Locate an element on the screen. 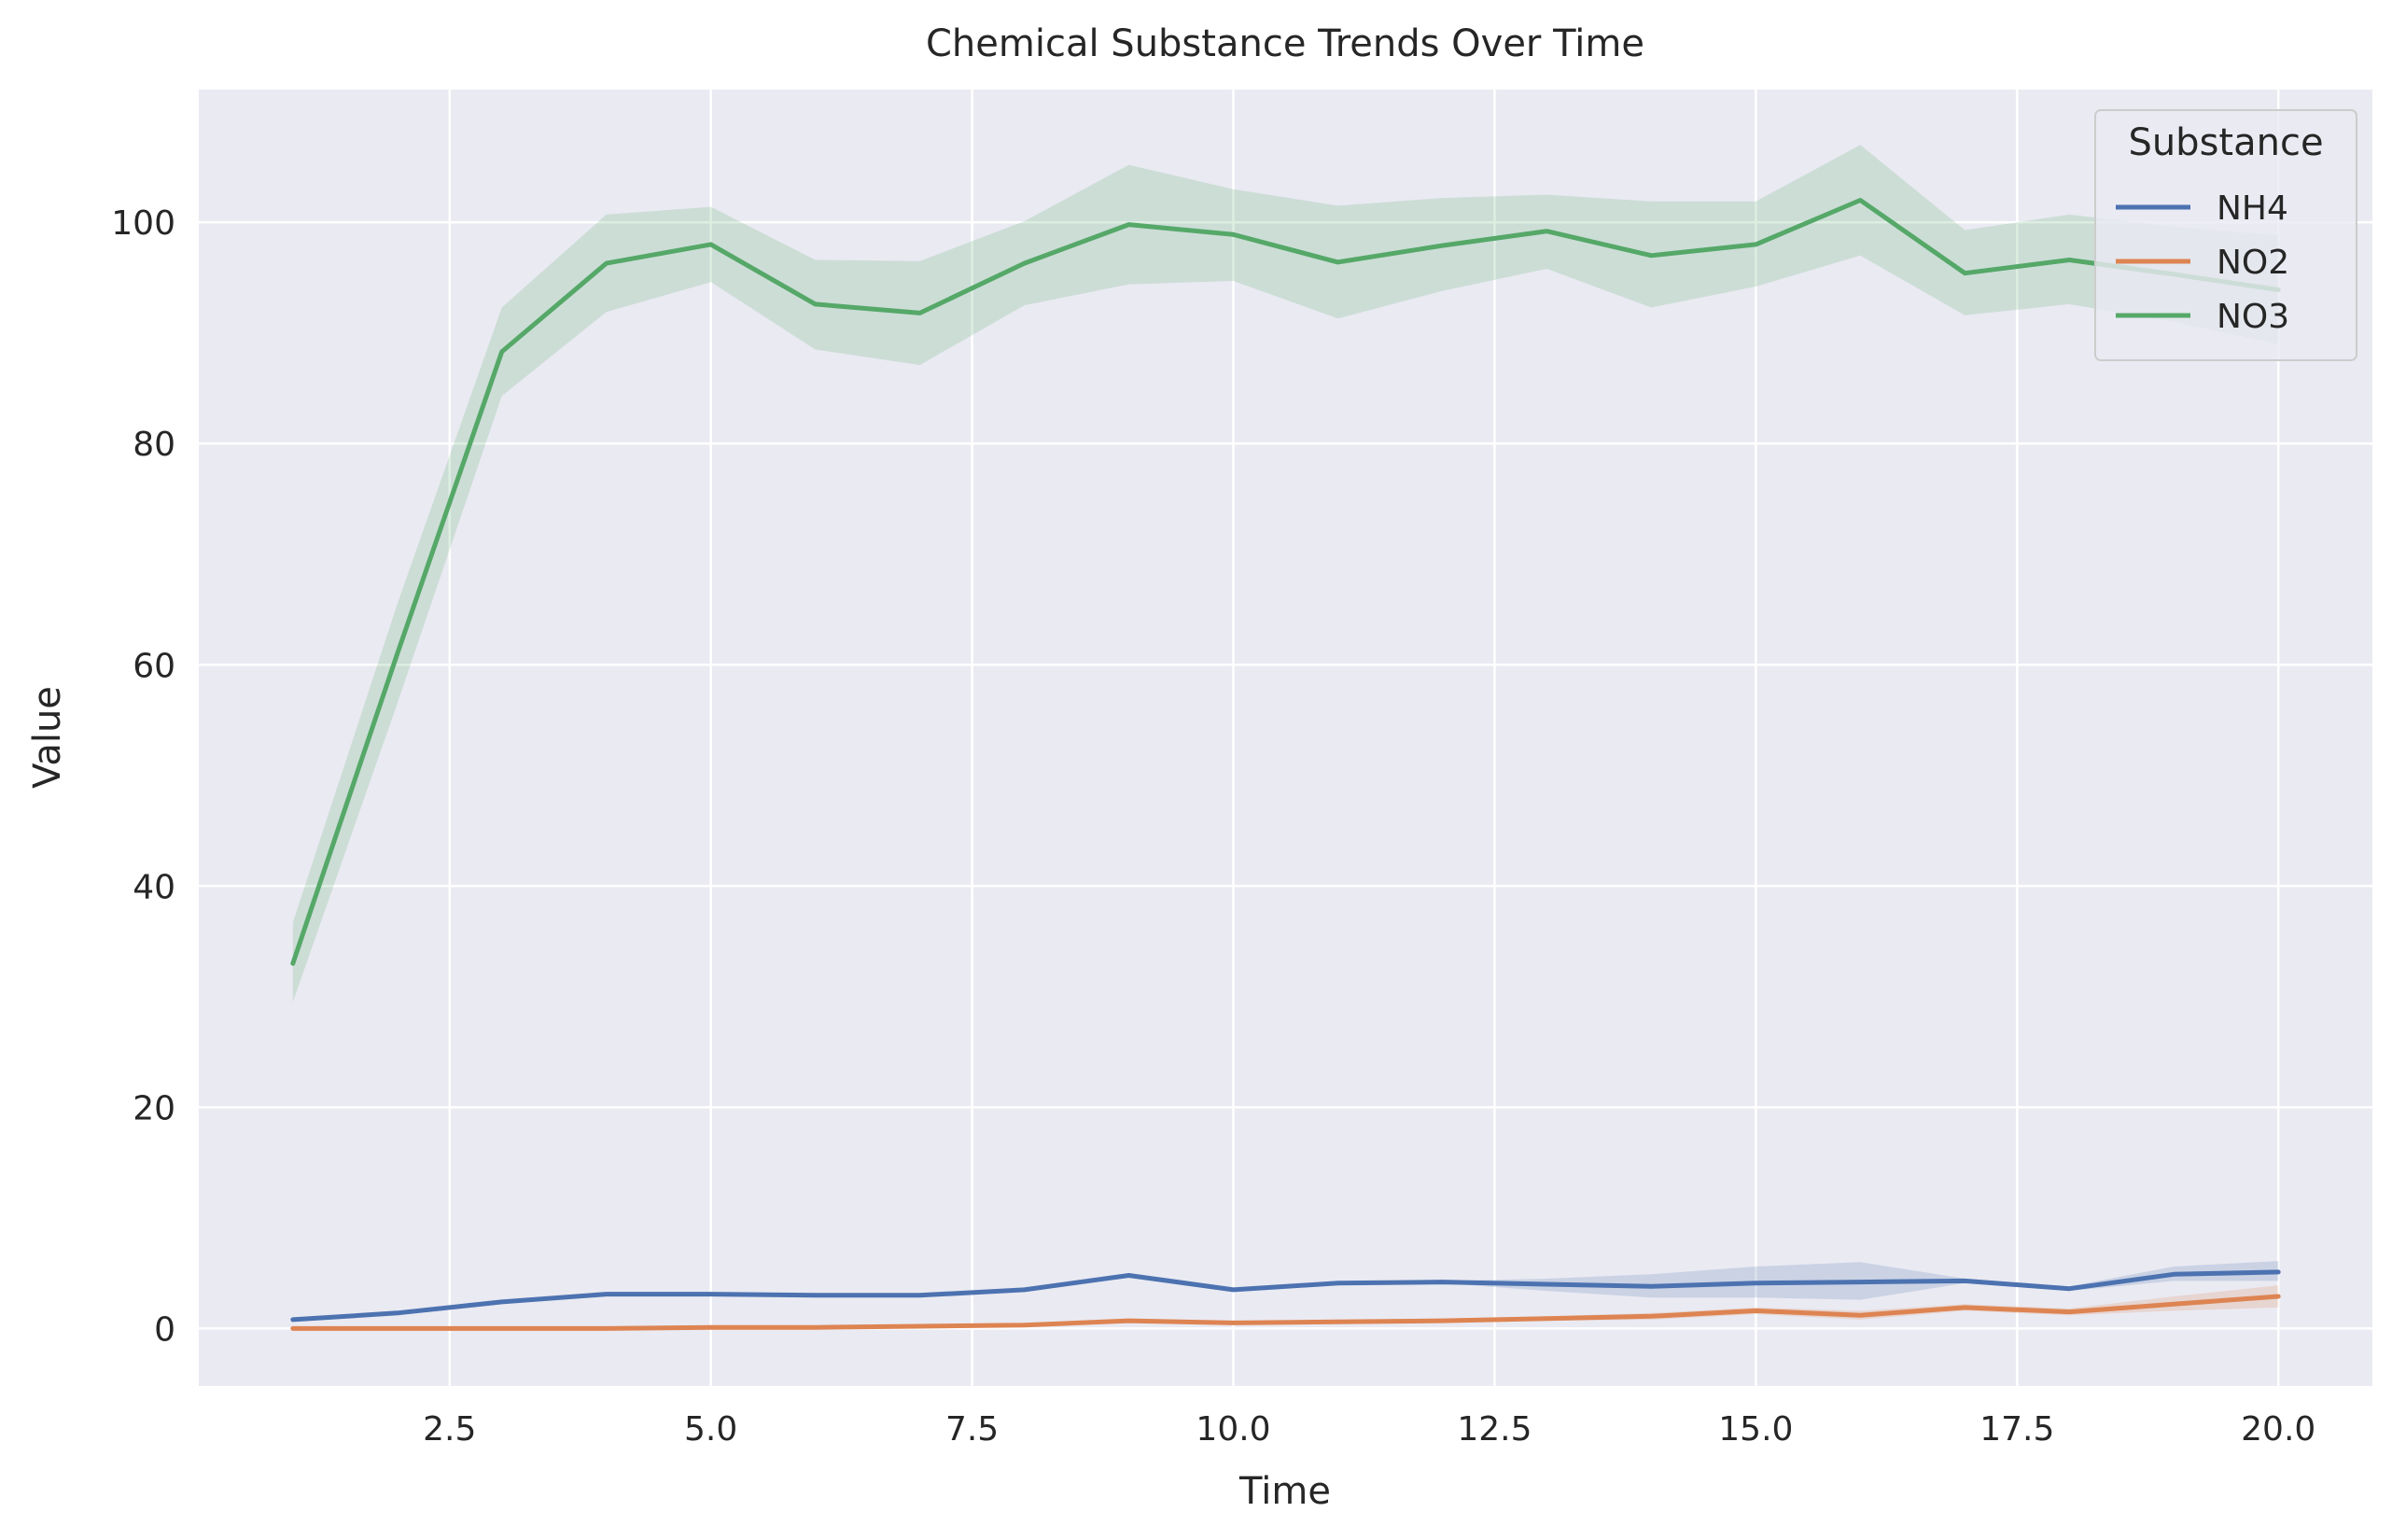  y-tick-label: 100 is located at coordinates (143, 223).